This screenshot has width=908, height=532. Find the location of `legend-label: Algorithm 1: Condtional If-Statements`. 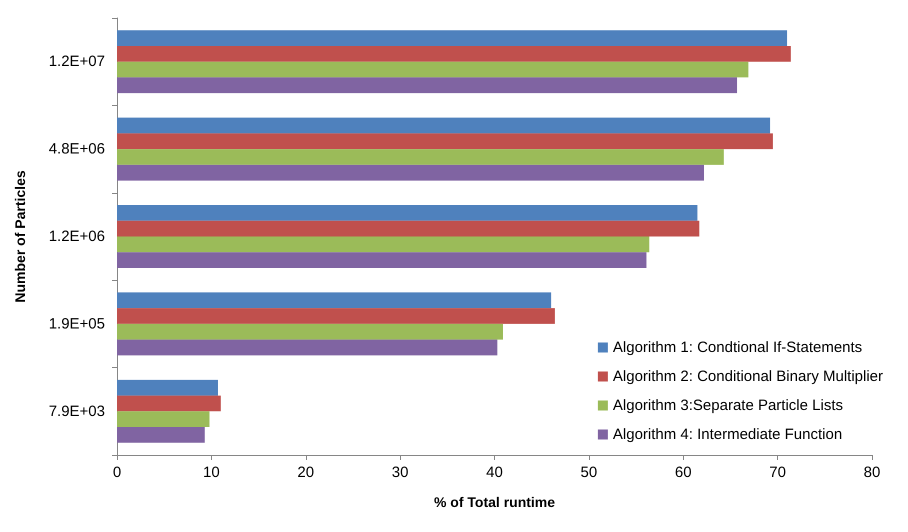

legend-label: Algorithm 1: Condtional If-Statements is located at coordinates (737, 347).